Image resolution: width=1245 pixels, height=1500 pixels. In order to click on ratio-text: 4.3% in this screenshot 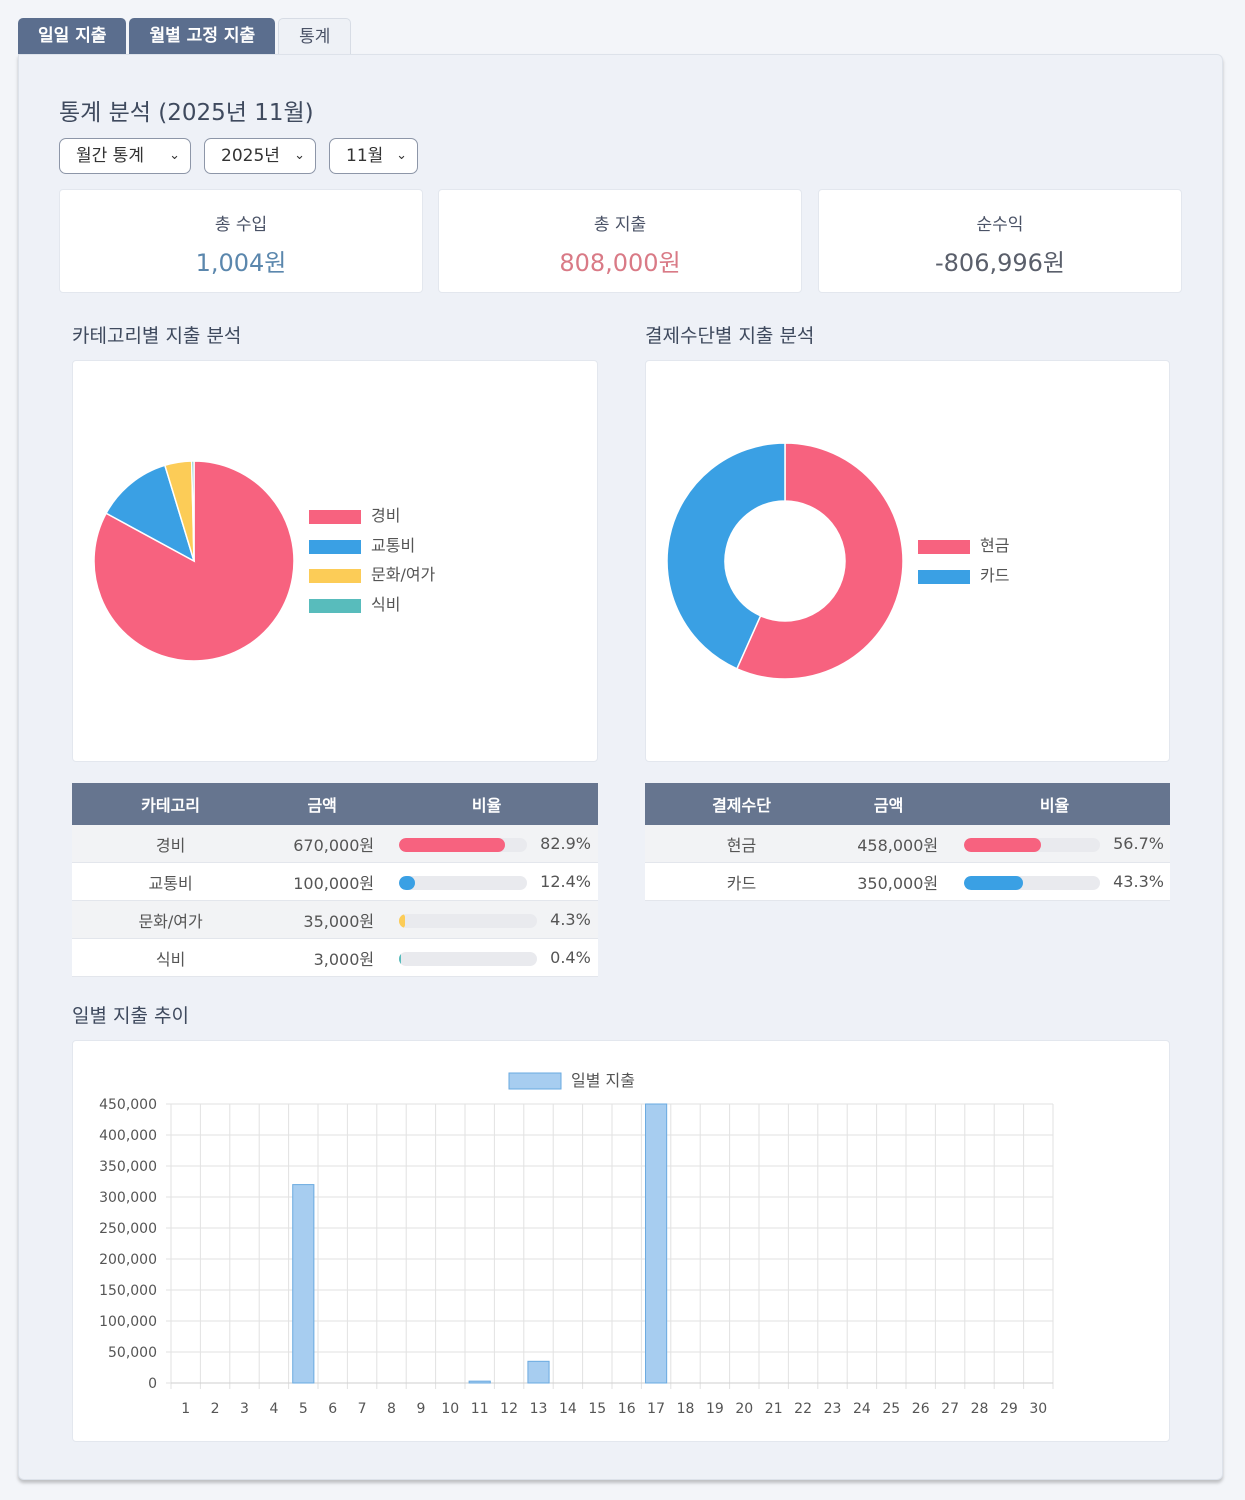, I will do `click(570, 919)`.